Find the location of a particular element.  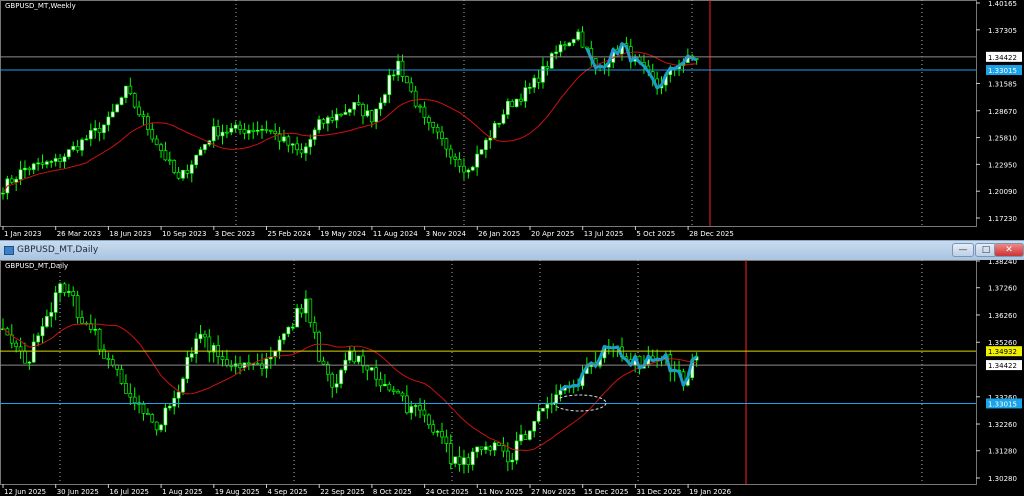

date-label: 26 Jan 2025 is located at coordinates (499, 234).